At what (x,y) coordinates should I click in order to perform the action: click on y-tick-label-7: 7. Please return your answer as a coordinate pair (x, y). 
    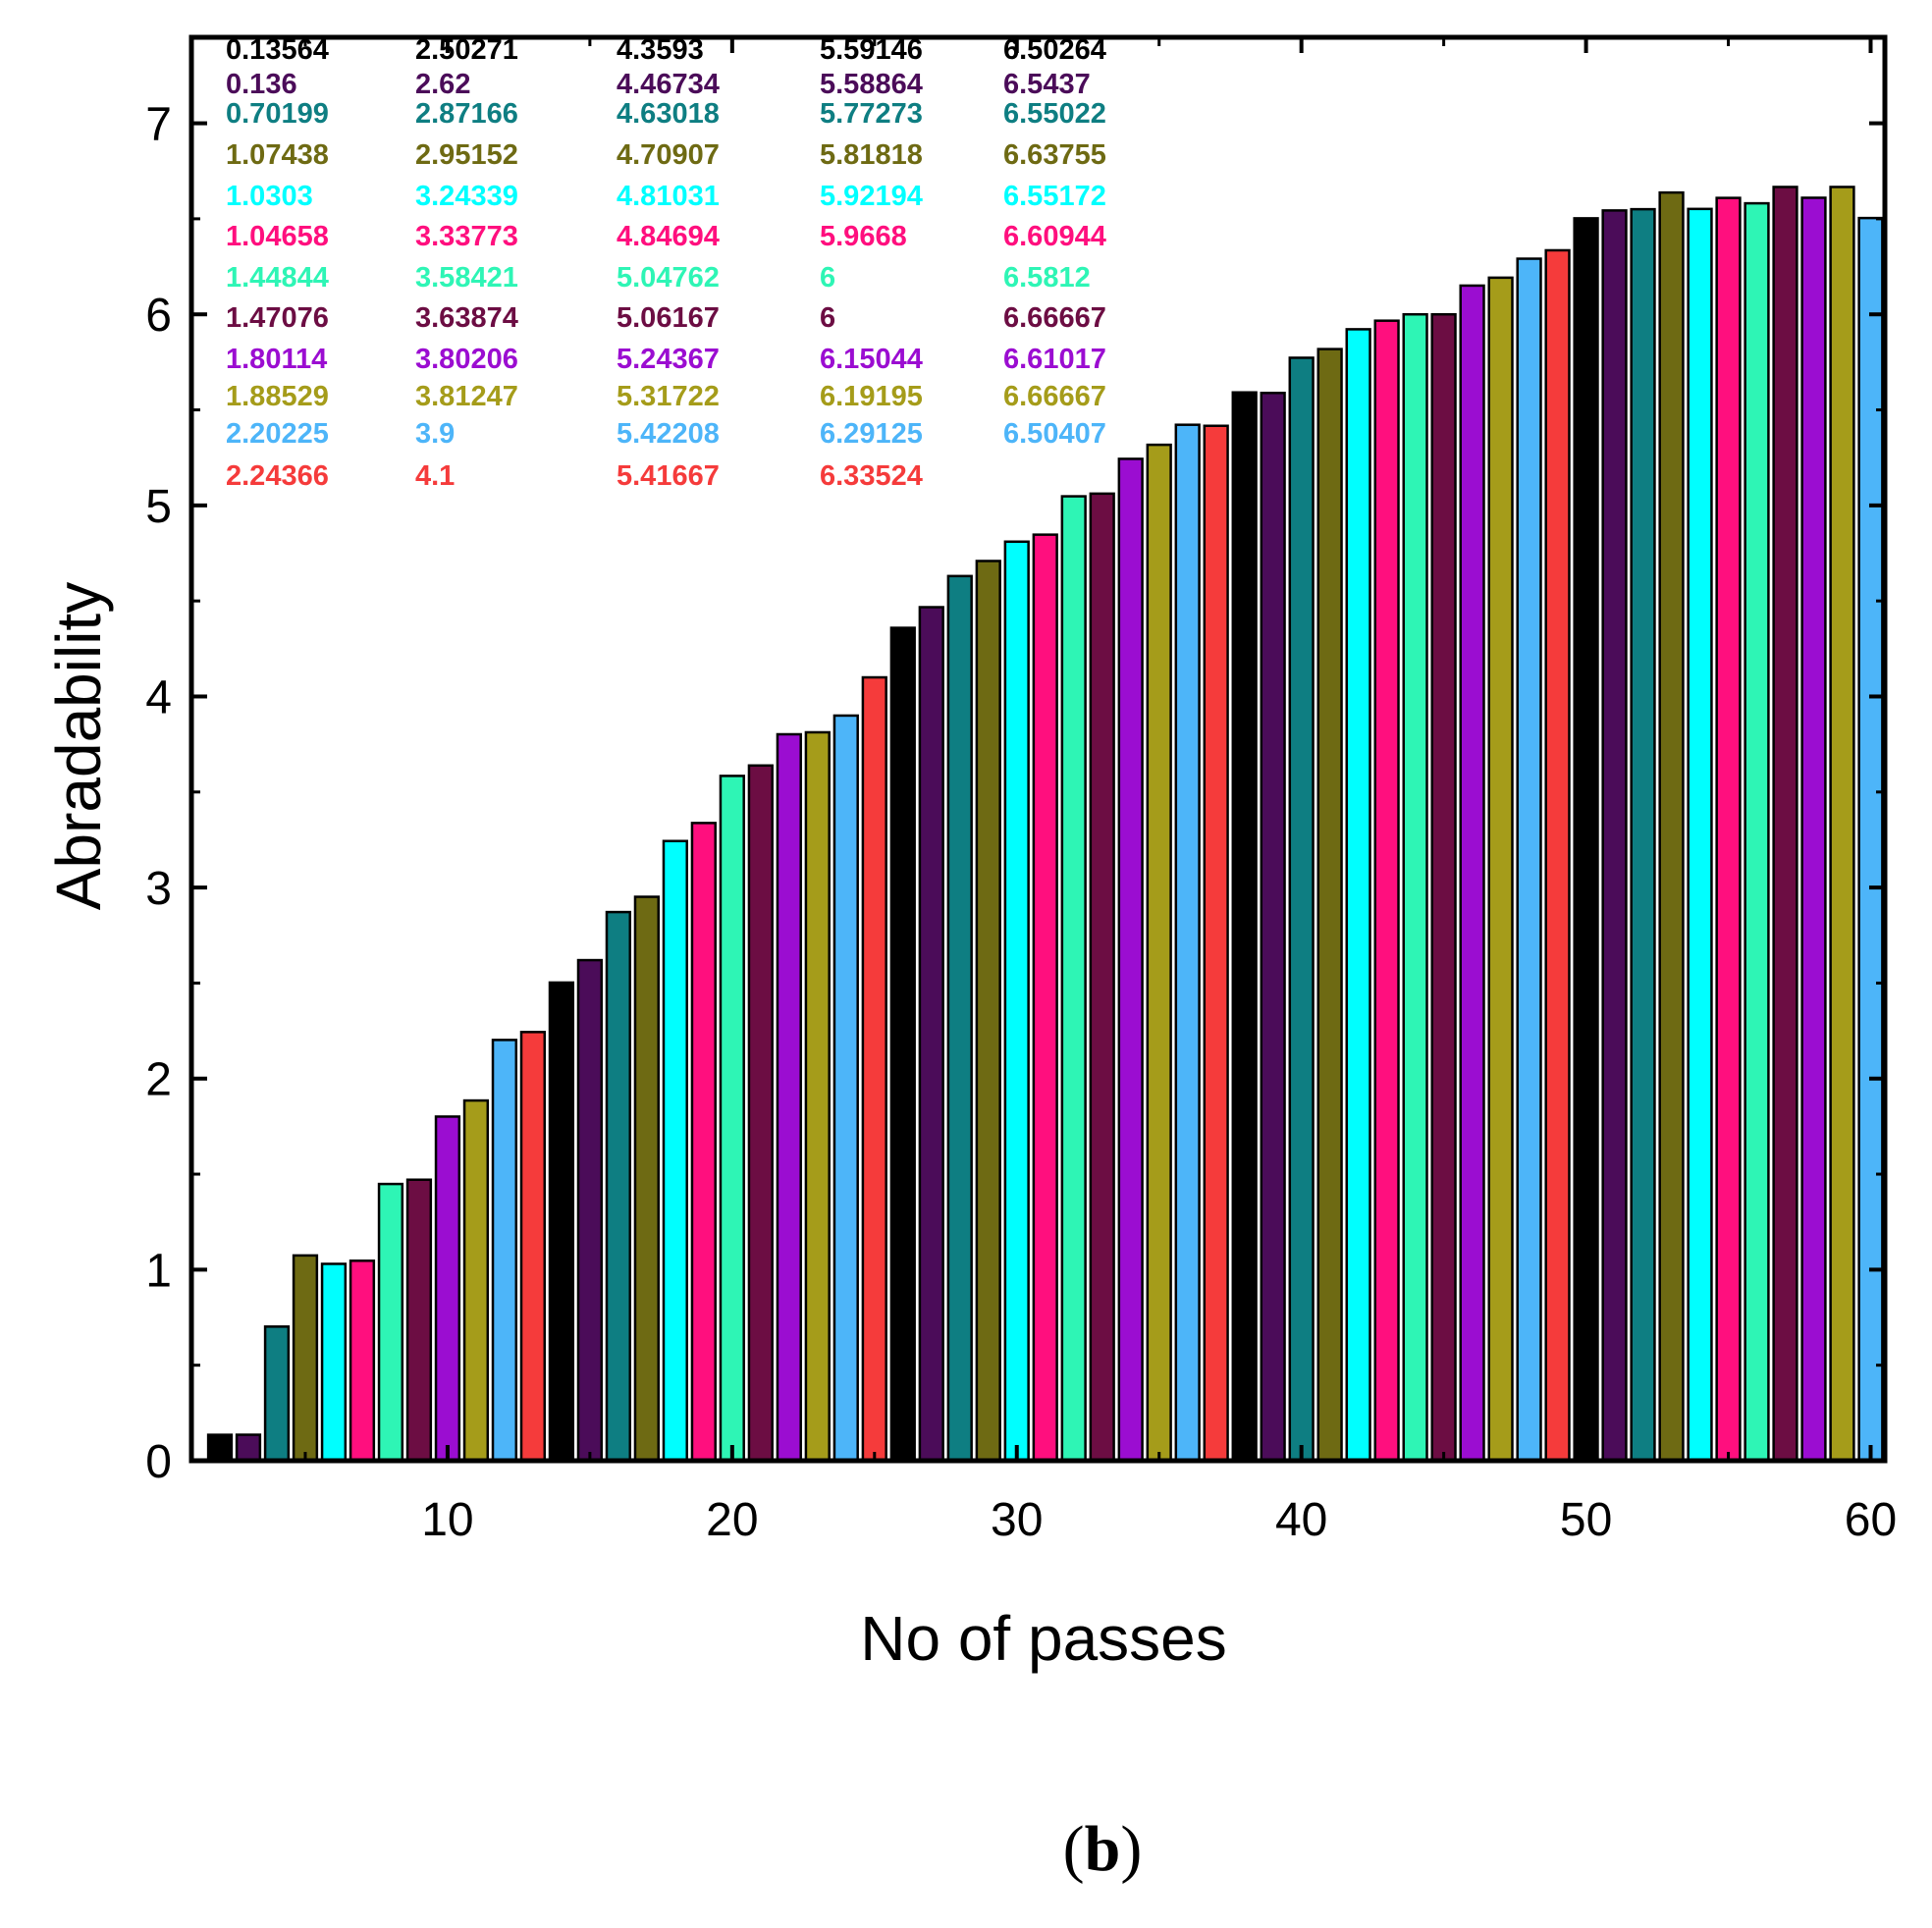
    Looking at the image, I should click on (158, 125).